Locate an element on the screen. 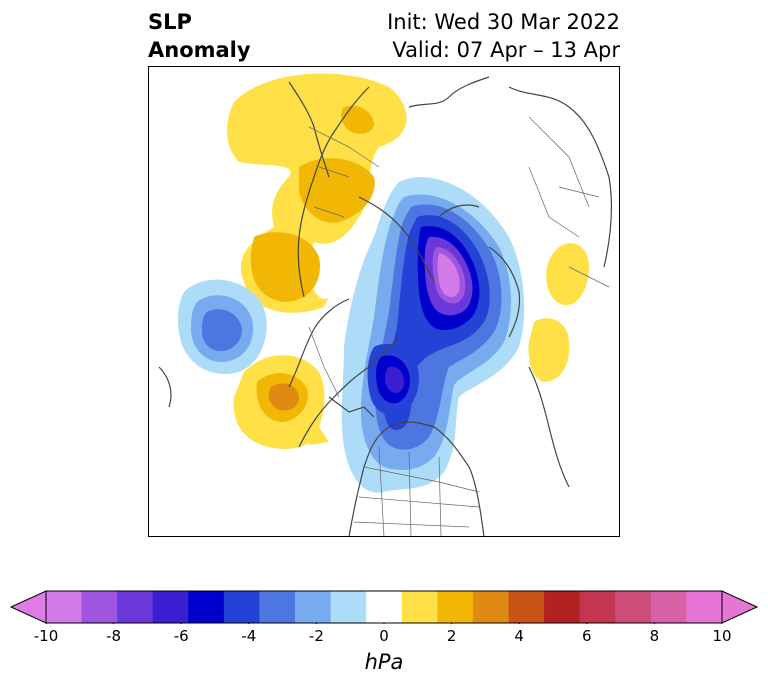  colorbar-extend-min is located at coordinates (28, 607).